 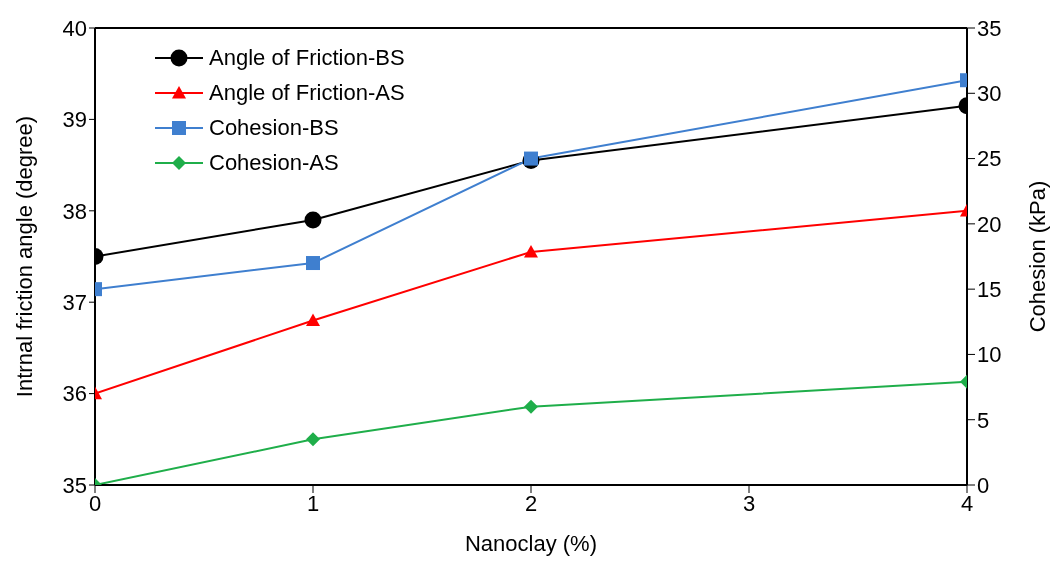 What do you see at coordinates (989, 224) in the screenshot?
I see `y2-tick-label: 20` at bounding box center [989, 224].